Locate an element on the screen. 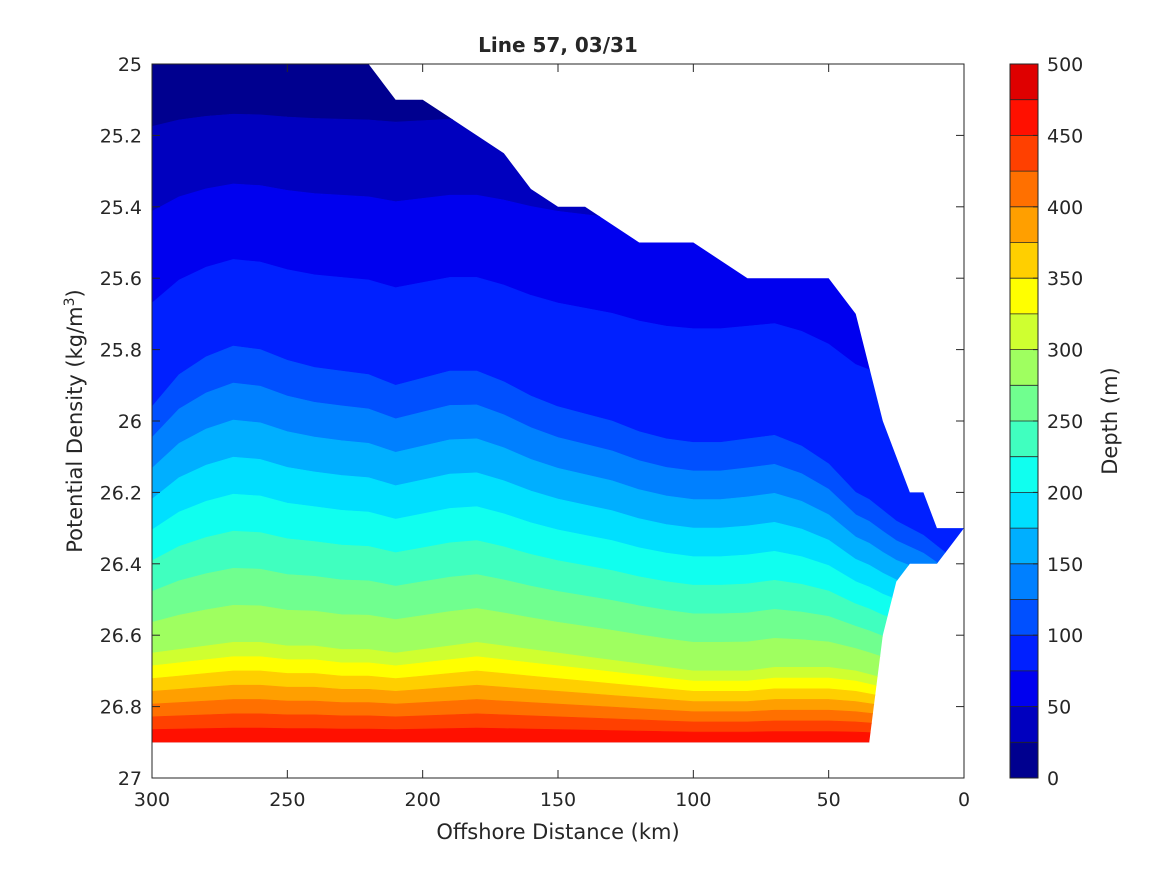 Image resolution: width=1167 pixels, height=875 pixels. y-axis-label: Potential Density (kg/m3) is located at coordinates (74, 421).